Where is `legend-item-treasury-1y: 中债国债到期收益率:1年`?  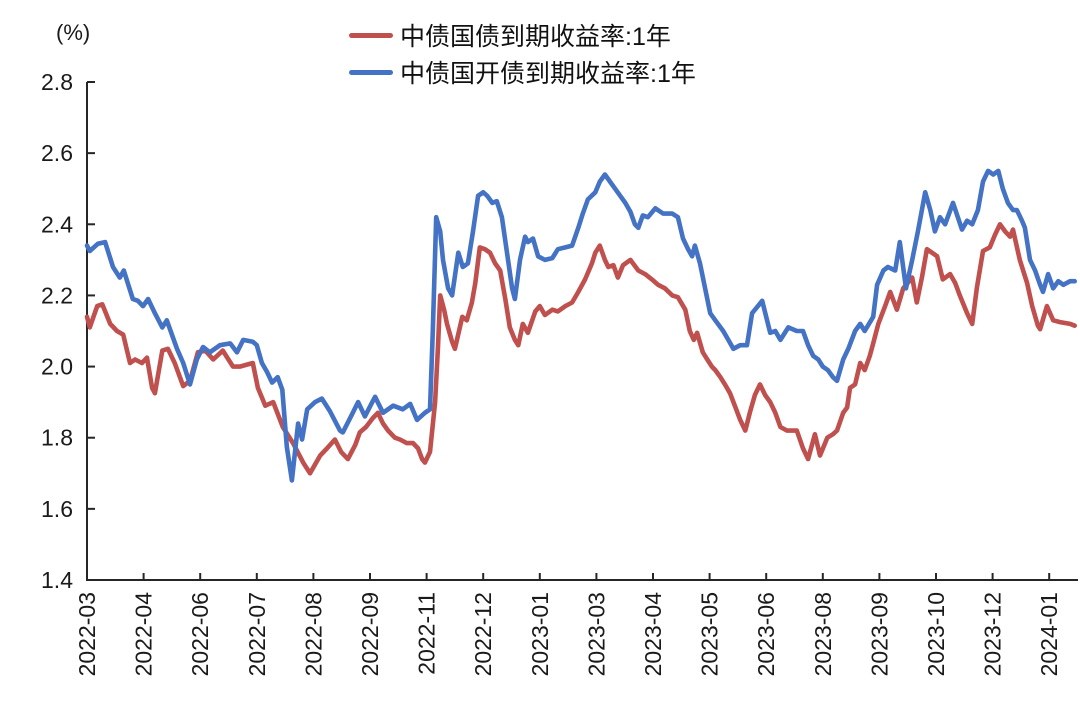 legend-item-treasury-1y: 中债国债到期收益率:1年 is located at coordinates (522, 36).